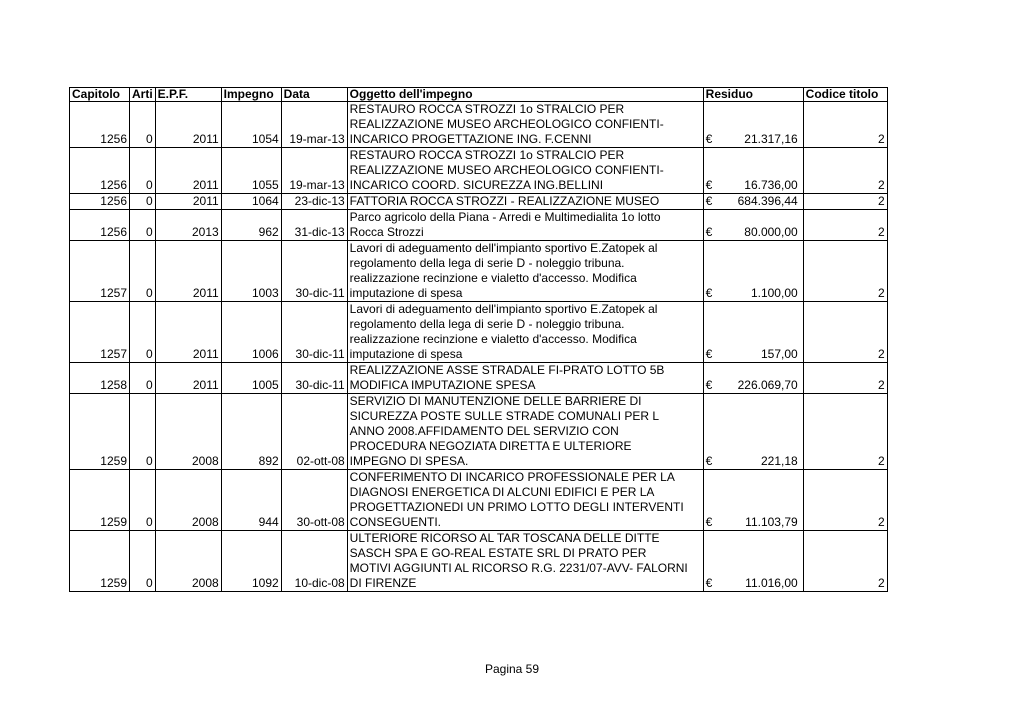  Describe the element at coordinates (490, 446) in the screenshot. I see `oggetto-line: PROCEDURA NEGOZIATA DIRETTA E ULTERIORE` at that location.